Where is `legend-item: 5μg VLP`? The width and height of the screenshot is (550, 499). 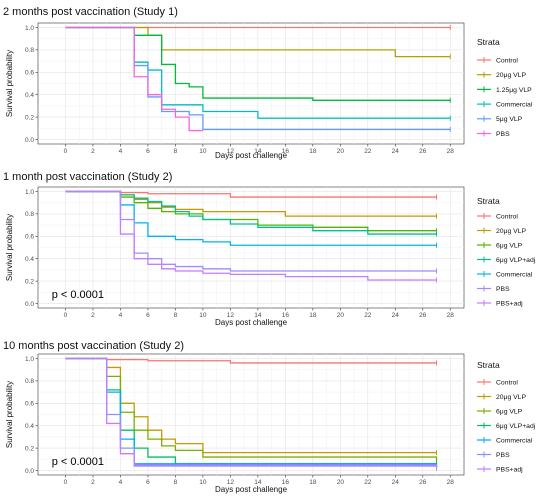
legend-item: 5μg VLP is located at coordinates (500, 119).